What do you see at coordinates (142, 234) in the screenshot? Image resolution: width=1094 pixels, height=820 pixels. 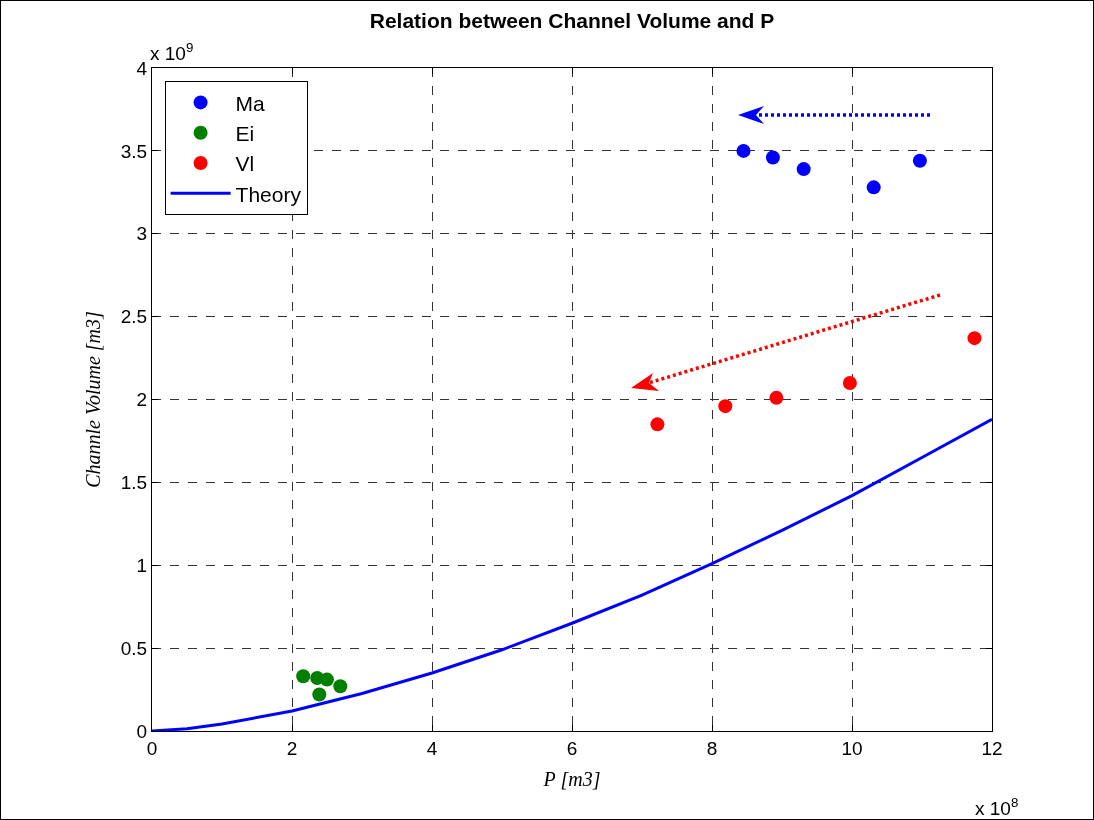 I see `y-tick-label: 3` at bounding box center [142, 234].